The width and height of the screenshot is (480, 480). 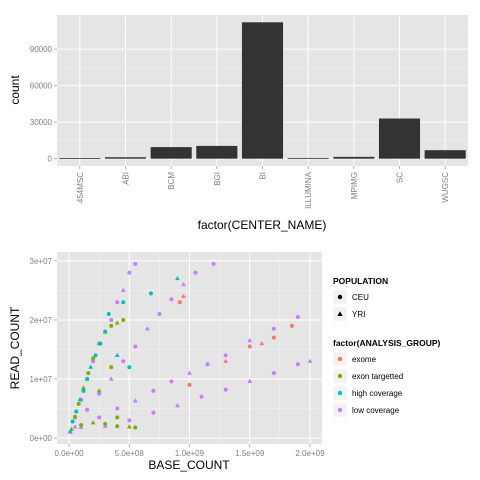 I want to click on scatter-chart-x-ticks: 0.0e+00 5.0e+08 1.0e+09 1.5e+09 2.0e+09, so click(x=189, y=451).